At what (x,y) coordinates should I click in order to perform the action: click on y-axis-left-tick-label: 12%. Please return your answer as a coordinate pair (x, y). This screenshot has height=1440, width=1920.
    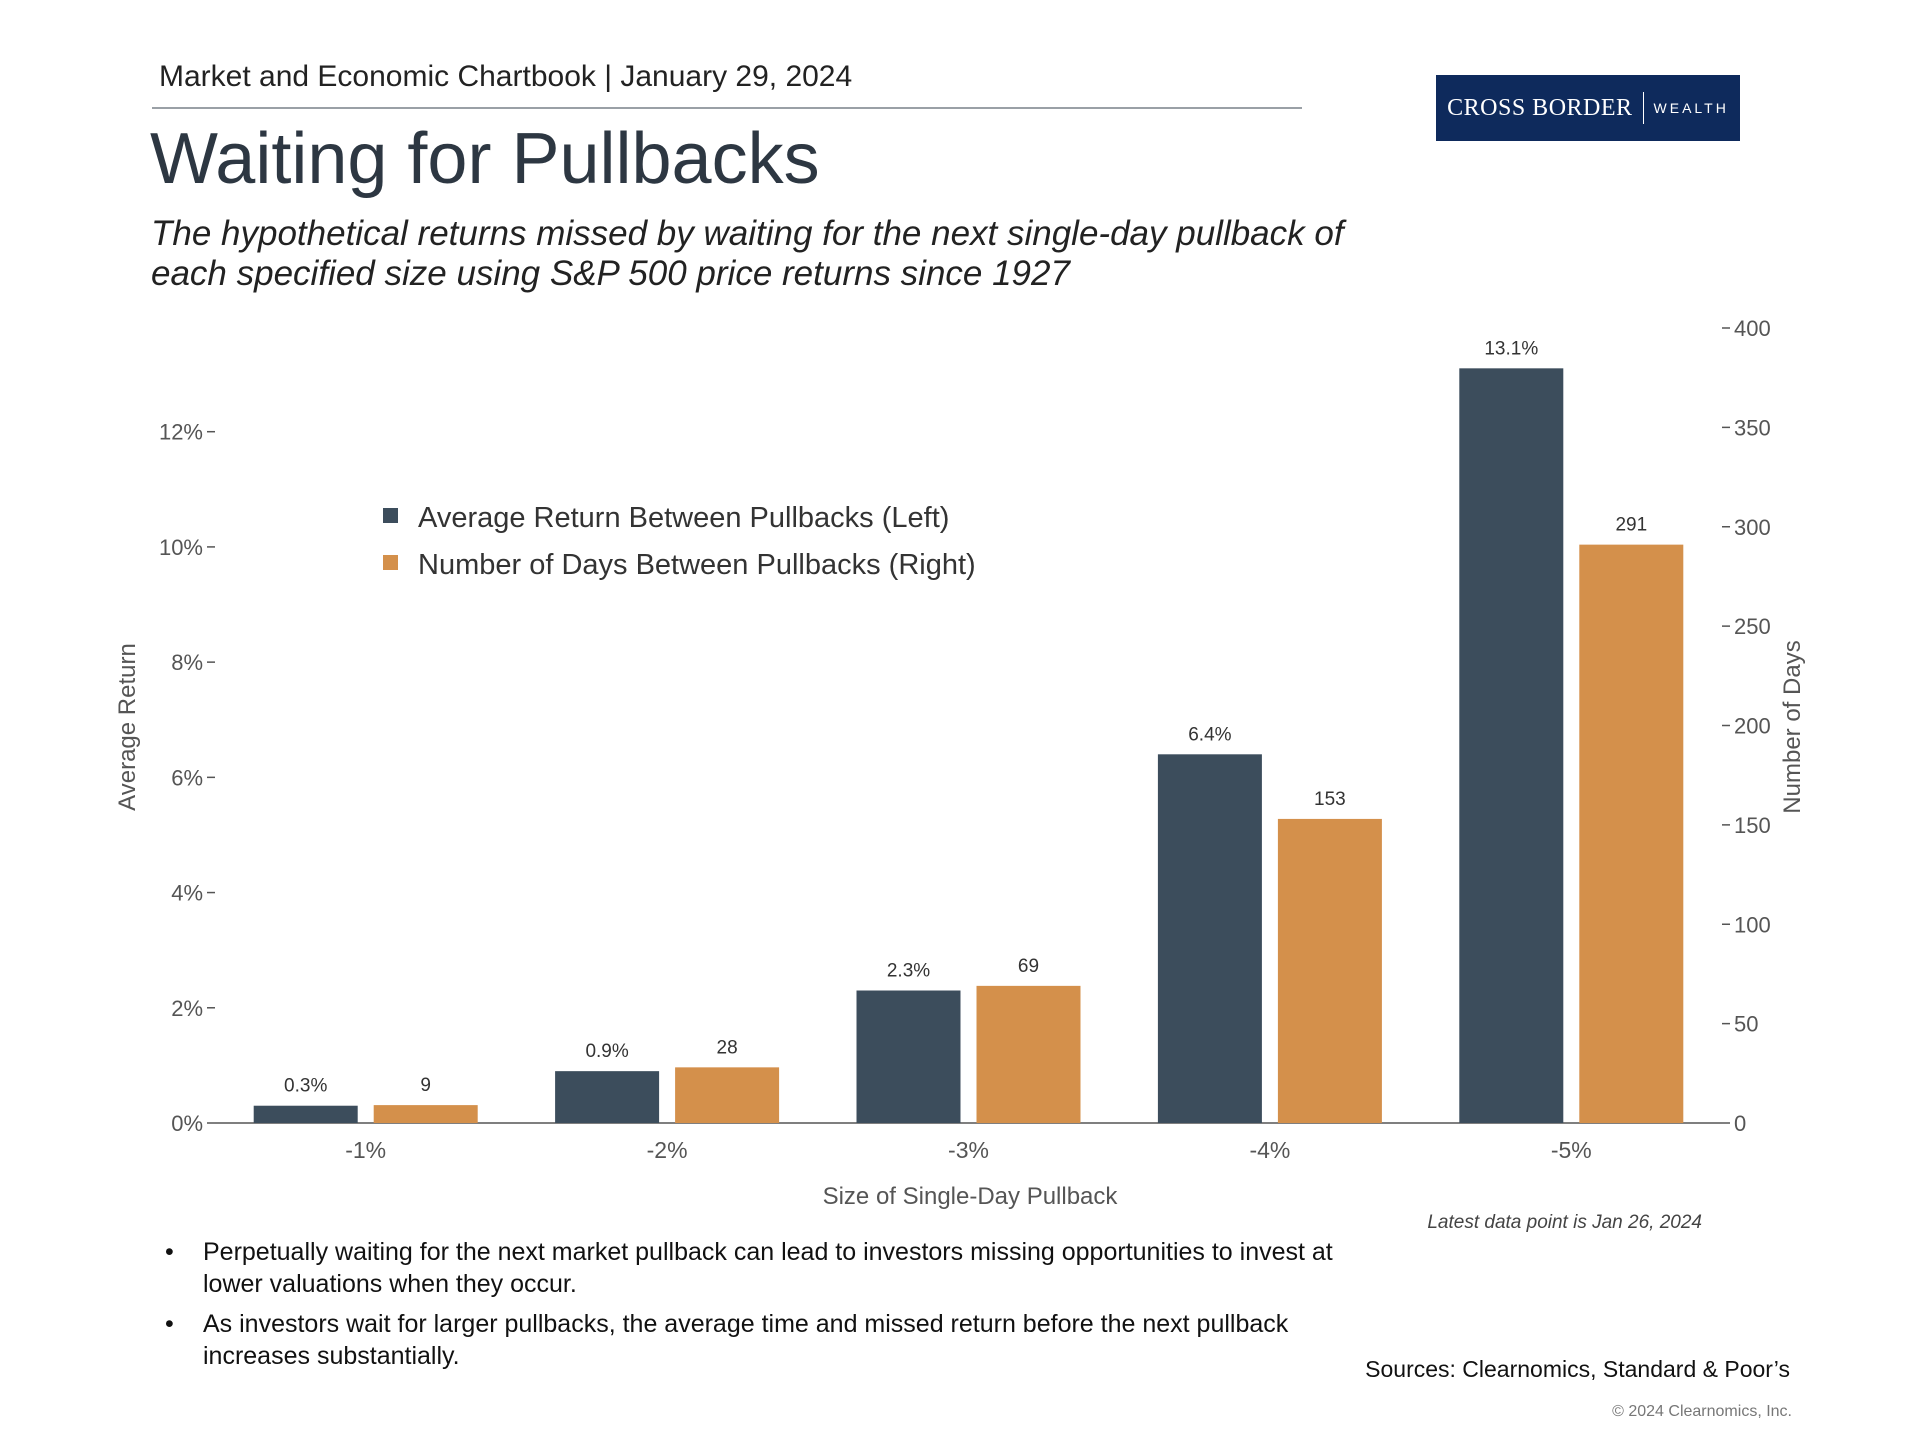
    Looking at the image, I should click on (181, 432).